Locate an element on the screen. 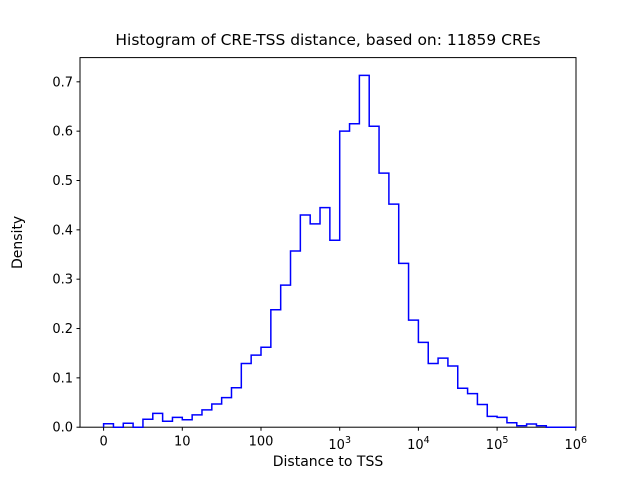 The image size is (640, 485). y-tick-label: 0.4 is located at coordinates (62, 230).